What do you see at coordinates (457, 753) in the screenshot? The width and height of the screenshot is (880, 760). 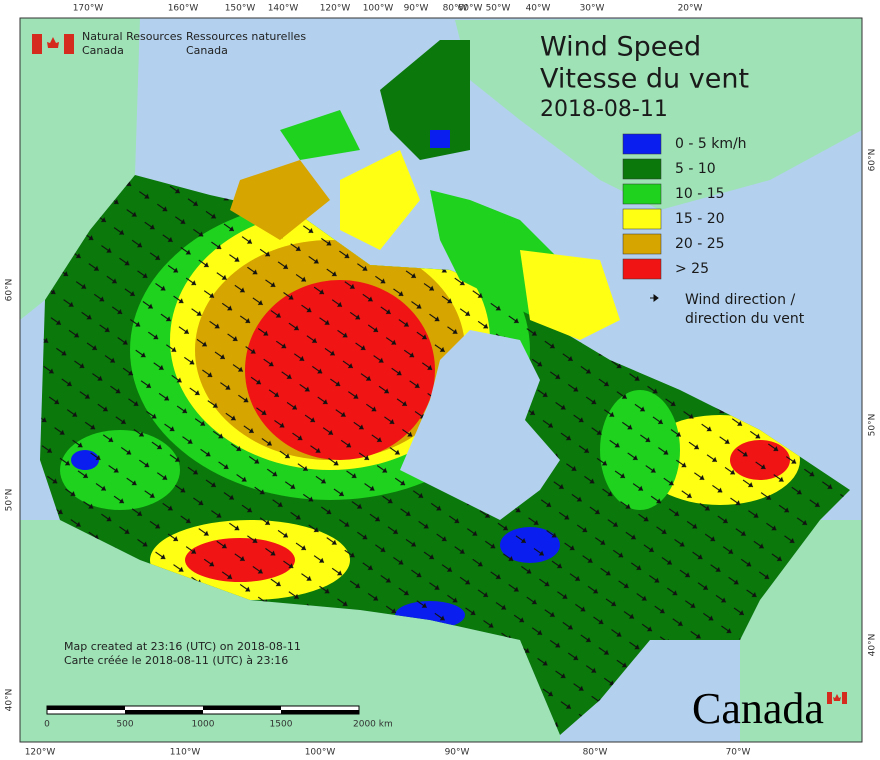 I see `bottom-tick: 90°W` at bounding box center [457, 753].